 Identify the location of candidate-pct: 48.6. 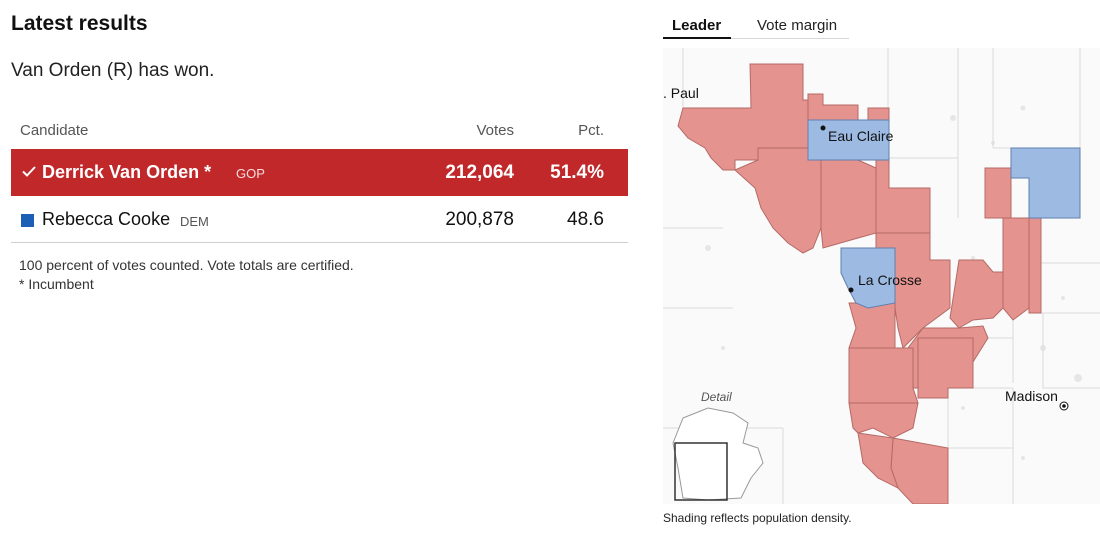
(585, 219).